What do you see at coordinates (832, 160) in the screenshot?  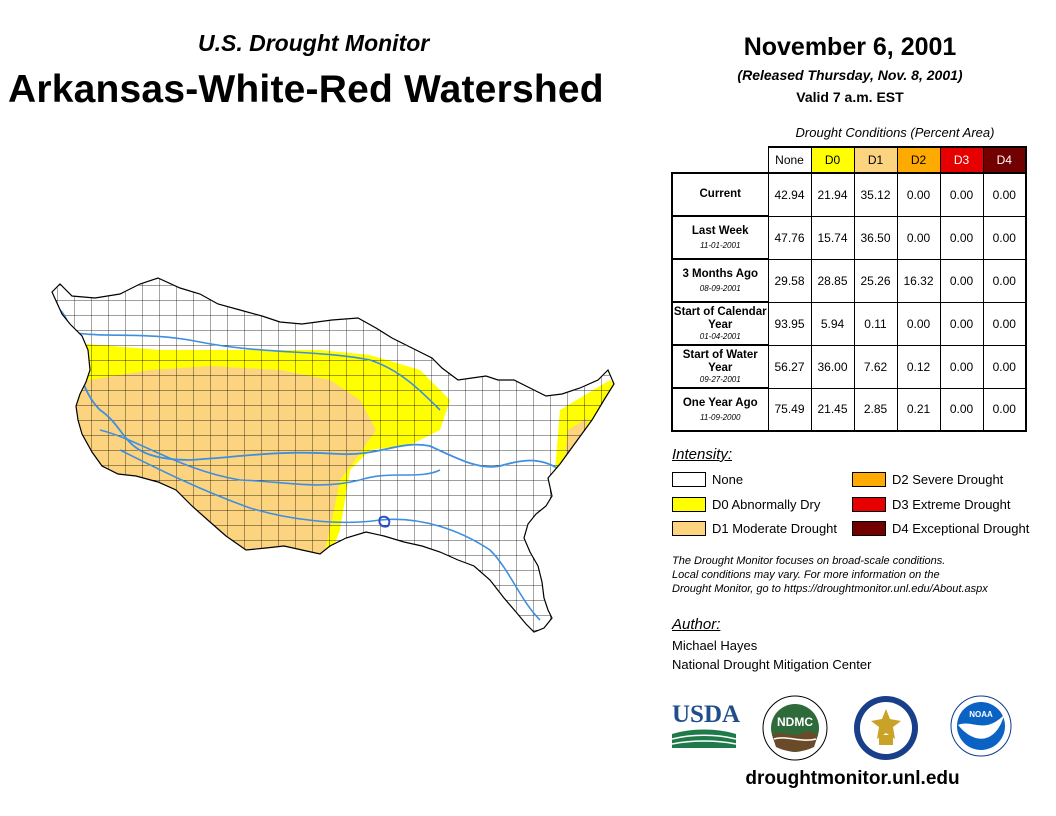 I see `col-header-d0: D0` at bounding box center [832, 160].